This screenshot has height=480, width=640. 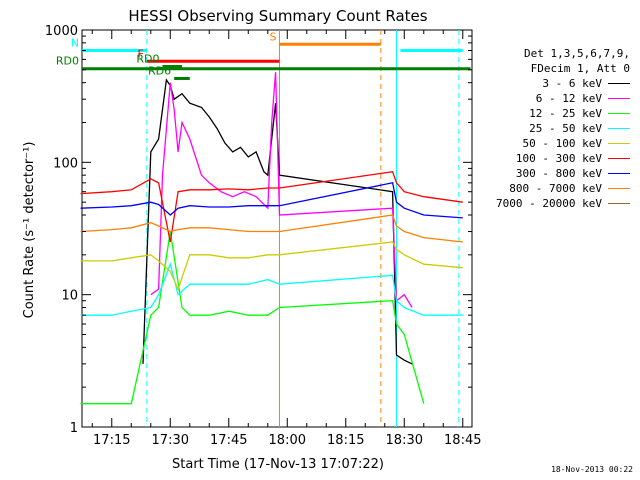 I want to click on x-tick-label: 17:30, so click(x=170, y=440).